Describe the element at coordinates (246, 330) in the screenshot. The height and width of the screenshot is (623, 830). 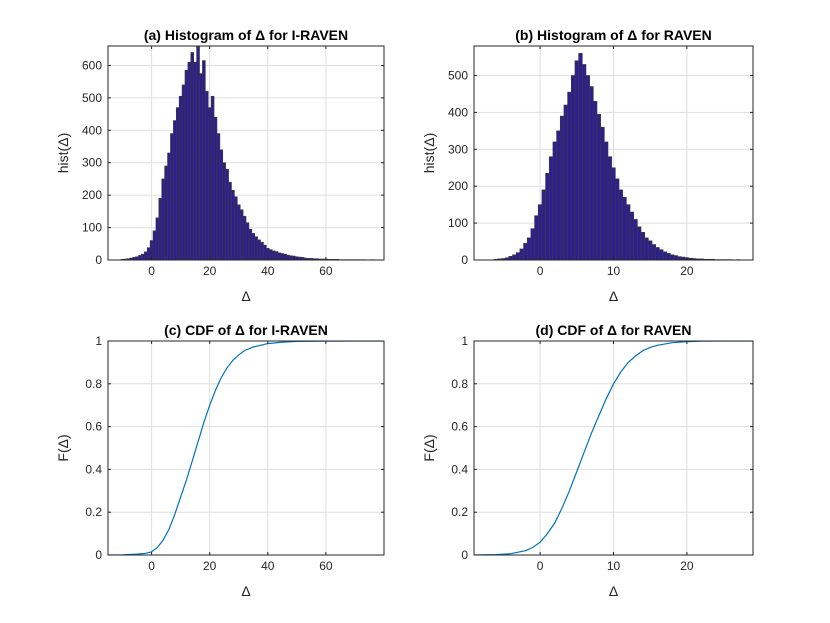
I see `panel-title-c: (c) CDF of Δ for I-RAVEN` at that location.